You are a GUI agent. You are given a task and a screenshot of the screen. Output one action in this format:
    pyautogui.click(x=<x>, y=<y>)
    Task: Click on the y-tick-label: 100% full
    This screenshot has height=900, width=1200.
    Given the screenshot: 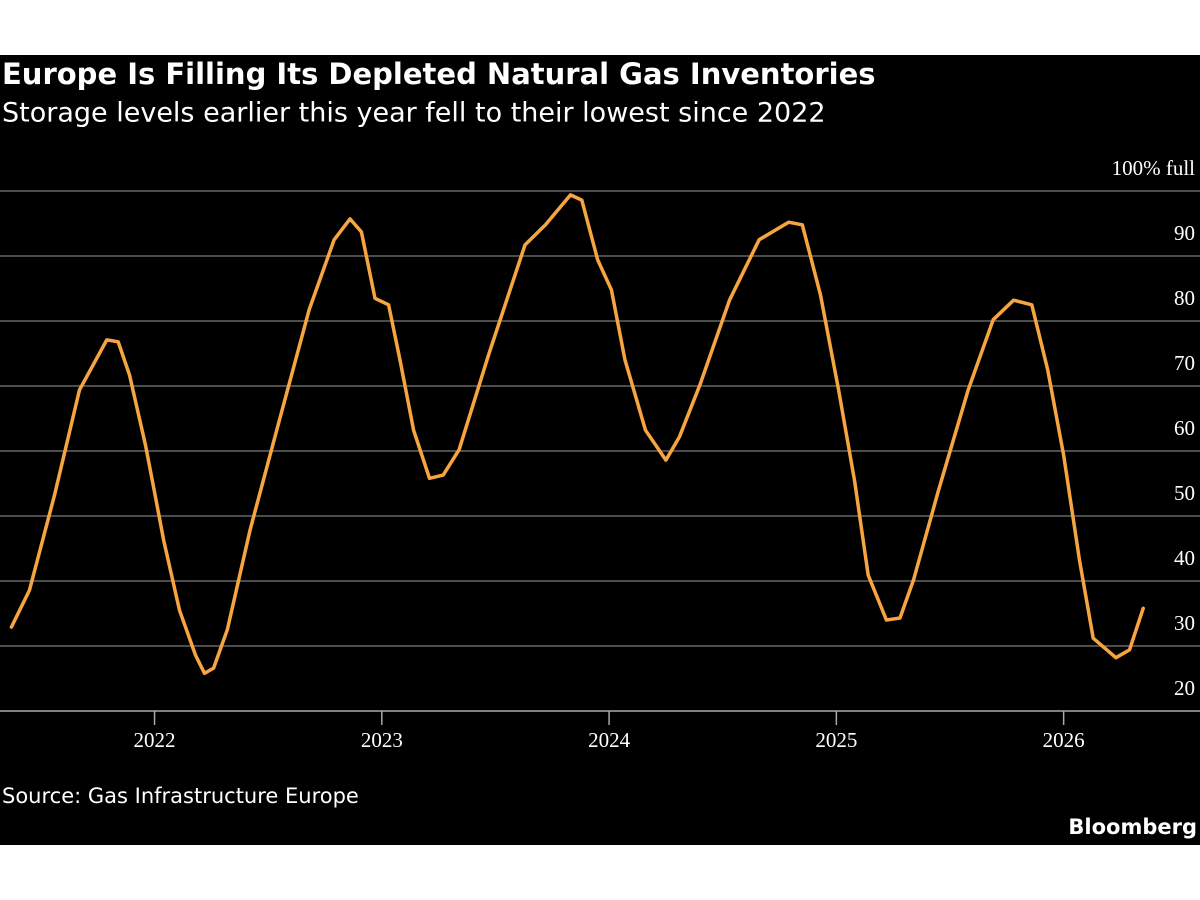 What is the action you would take?
    pyautogui.click(x=1154, y=168)
    